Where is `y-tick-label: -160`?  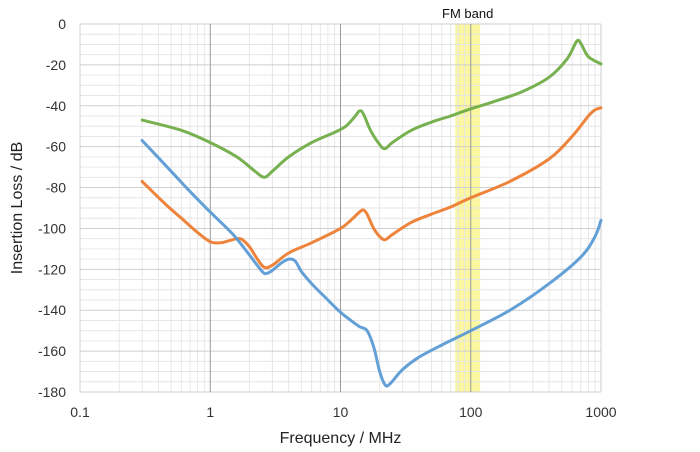
y-tick-label: -160 is located at coordinates (52, 351).